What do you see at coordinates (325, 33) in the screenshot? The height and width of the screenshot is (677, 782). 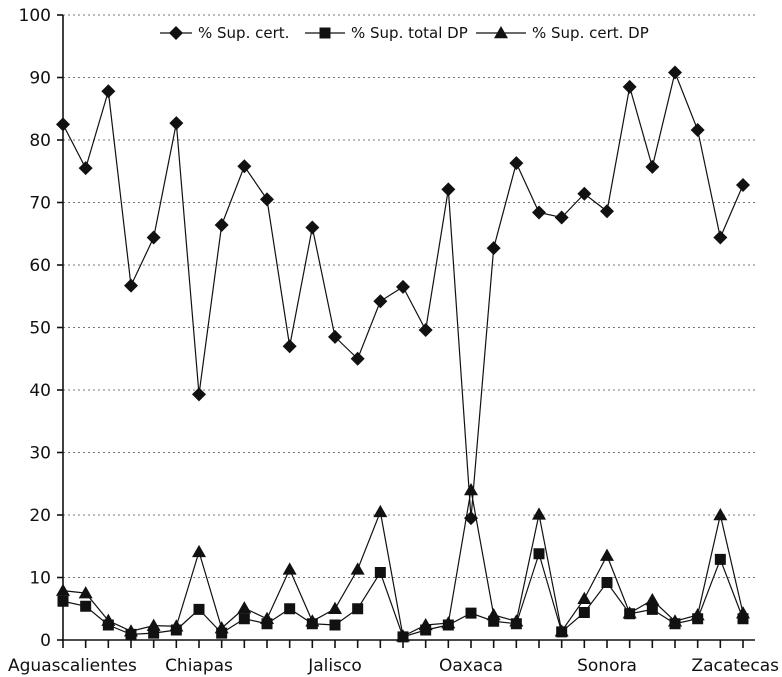 I see `legend-marker-square` at bounding box center [325, 33].